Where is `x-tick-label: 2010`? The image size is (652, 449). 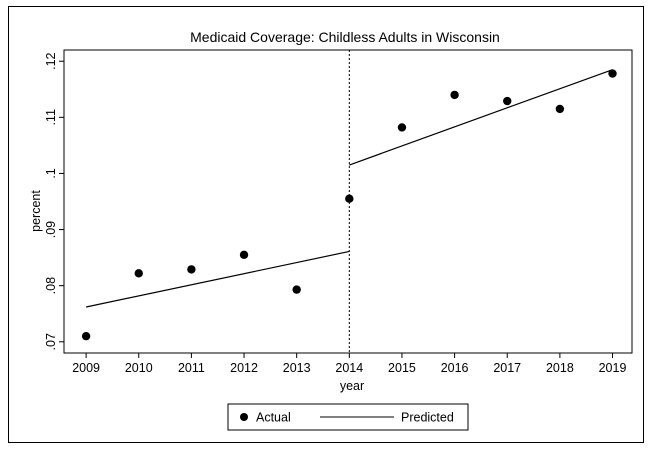
x-tick-label: 2010 is located at coordinates (139, 368).